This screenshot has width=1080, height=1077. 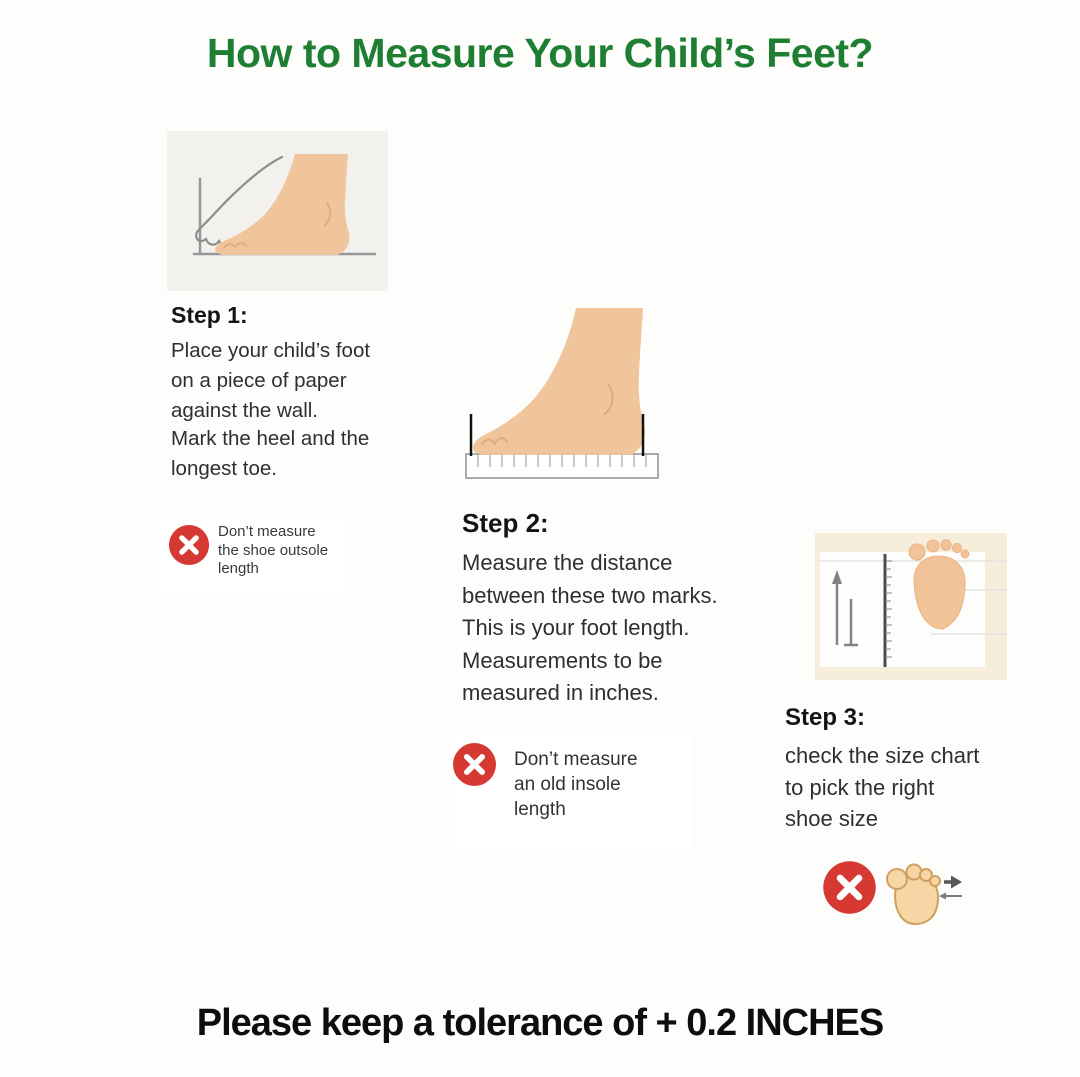 I want to click on text-line: the shoe outsole, so click(x=273, y=550).